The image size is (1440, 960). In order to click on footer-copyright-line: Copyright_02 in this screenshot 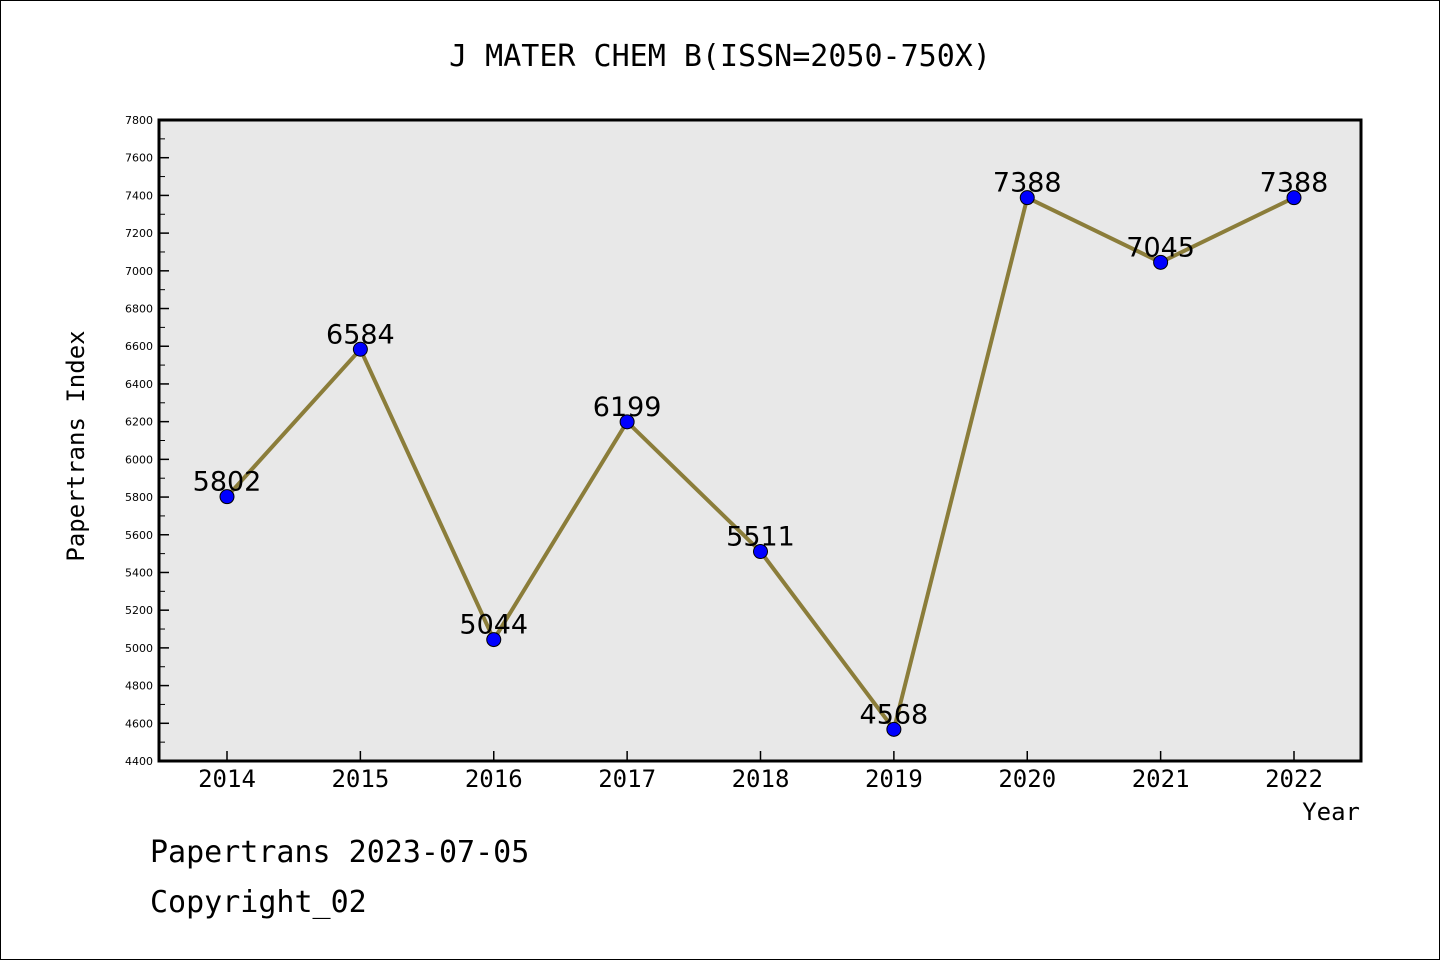, I will do `click(258, 902)`.